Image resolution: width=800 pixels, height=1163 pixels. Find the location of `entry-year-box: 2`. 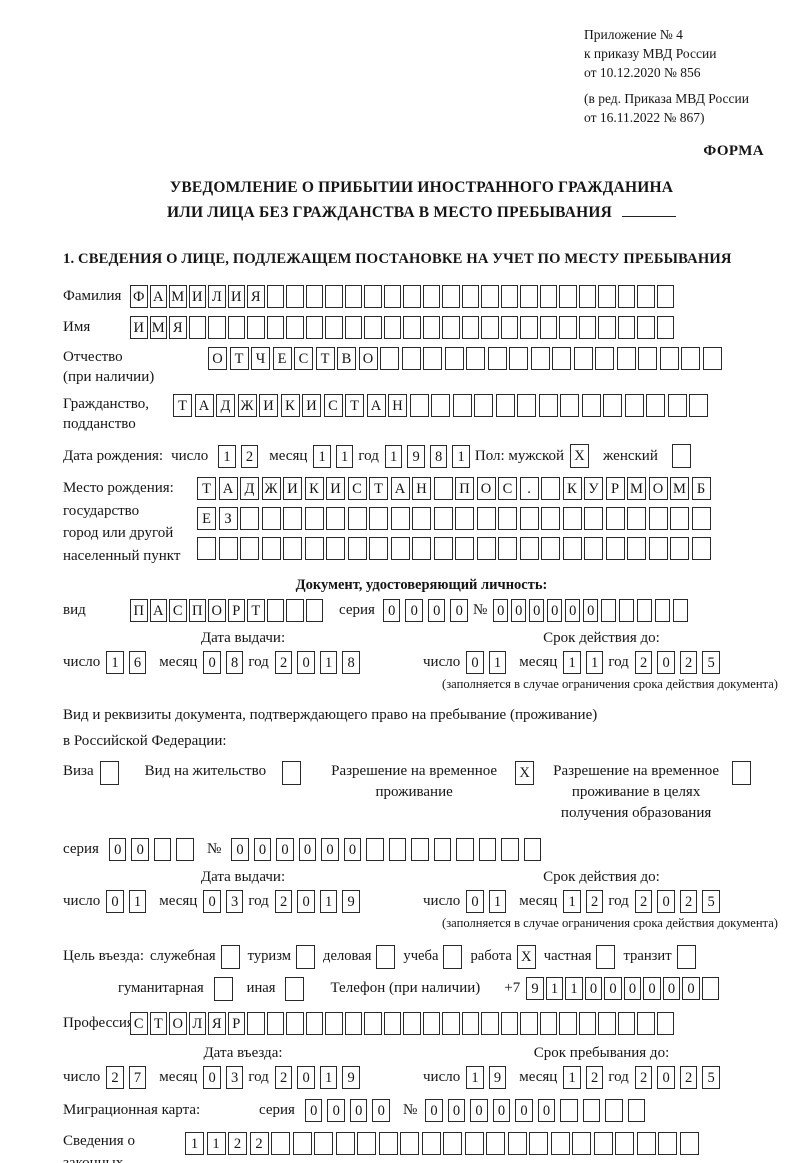

entry-year-box: 2 is located at coordinates (283, 1077).